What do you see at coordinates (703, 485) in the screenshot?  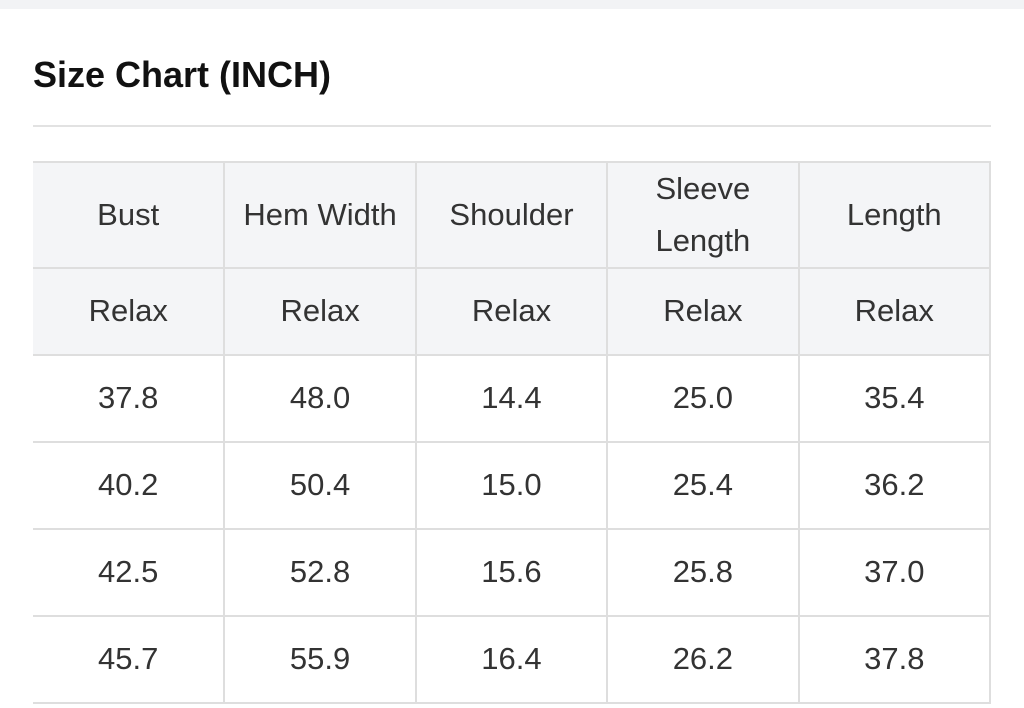 I see `table-row-cell: 25.4` at bounding box center [703, 485].